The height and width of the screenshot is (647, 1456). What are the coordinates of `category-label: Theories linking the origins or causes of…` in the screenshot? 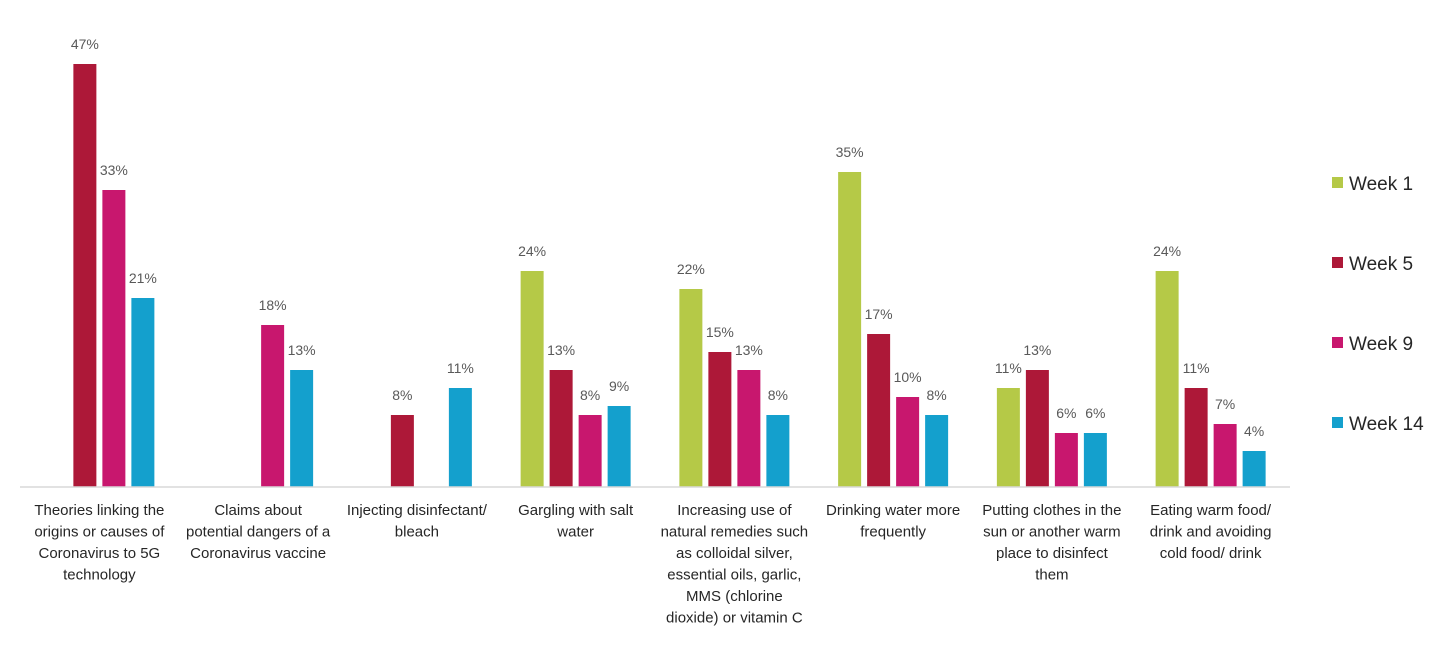 It's located at (99, 543).